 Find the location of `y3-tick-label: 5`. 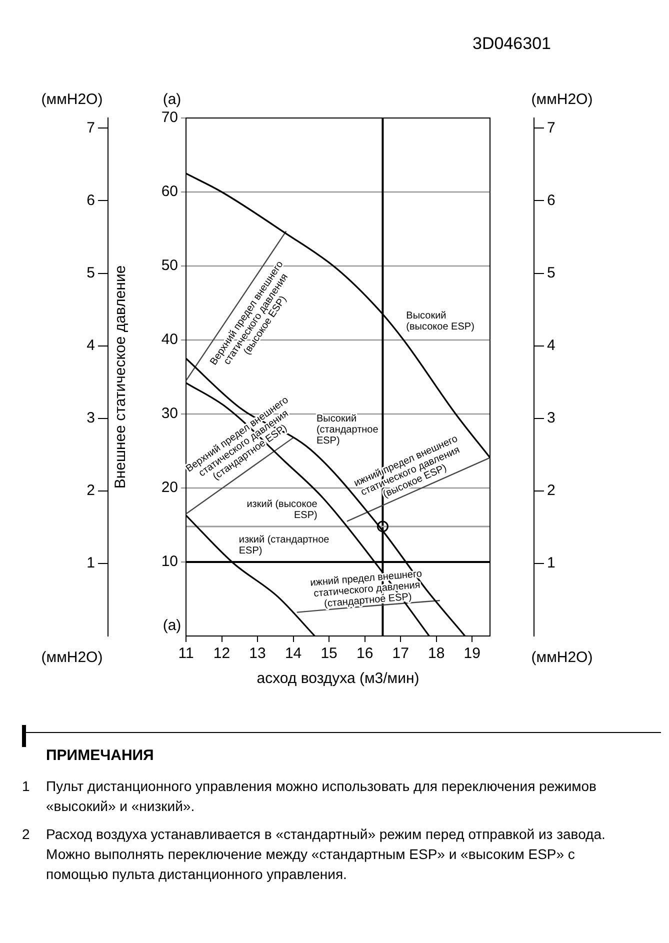

y3-tick-label: 5 is located at coordinates (90, 273).